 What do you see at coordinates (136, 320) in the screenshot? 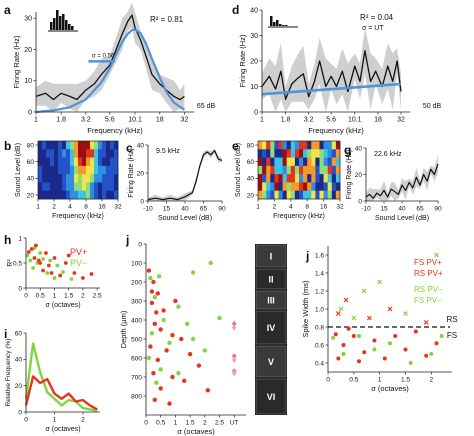
I see `y-tick-label: 400` at bounding box center [136, 320].